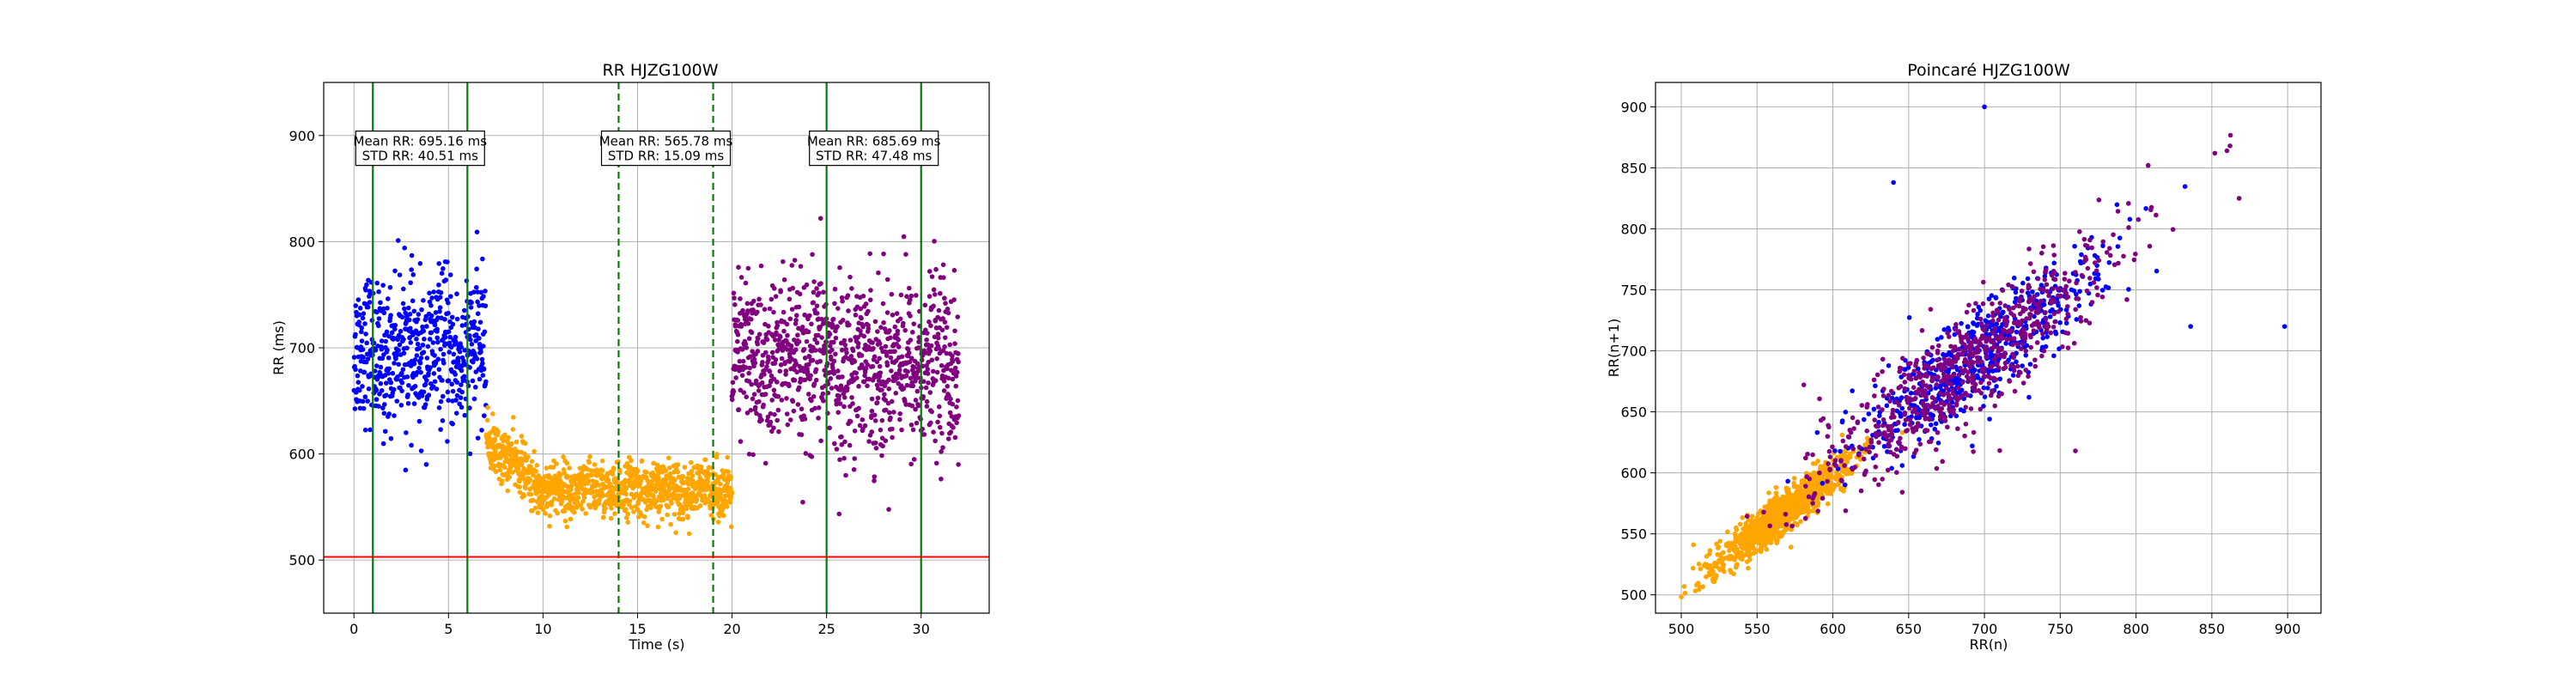 Image resolution: width=2576 pixels, height=687 pixels. Describe the element at coordinates (656, 644) in the screenshot. I see `rr-x-axis-label: Time (s)` at that location.